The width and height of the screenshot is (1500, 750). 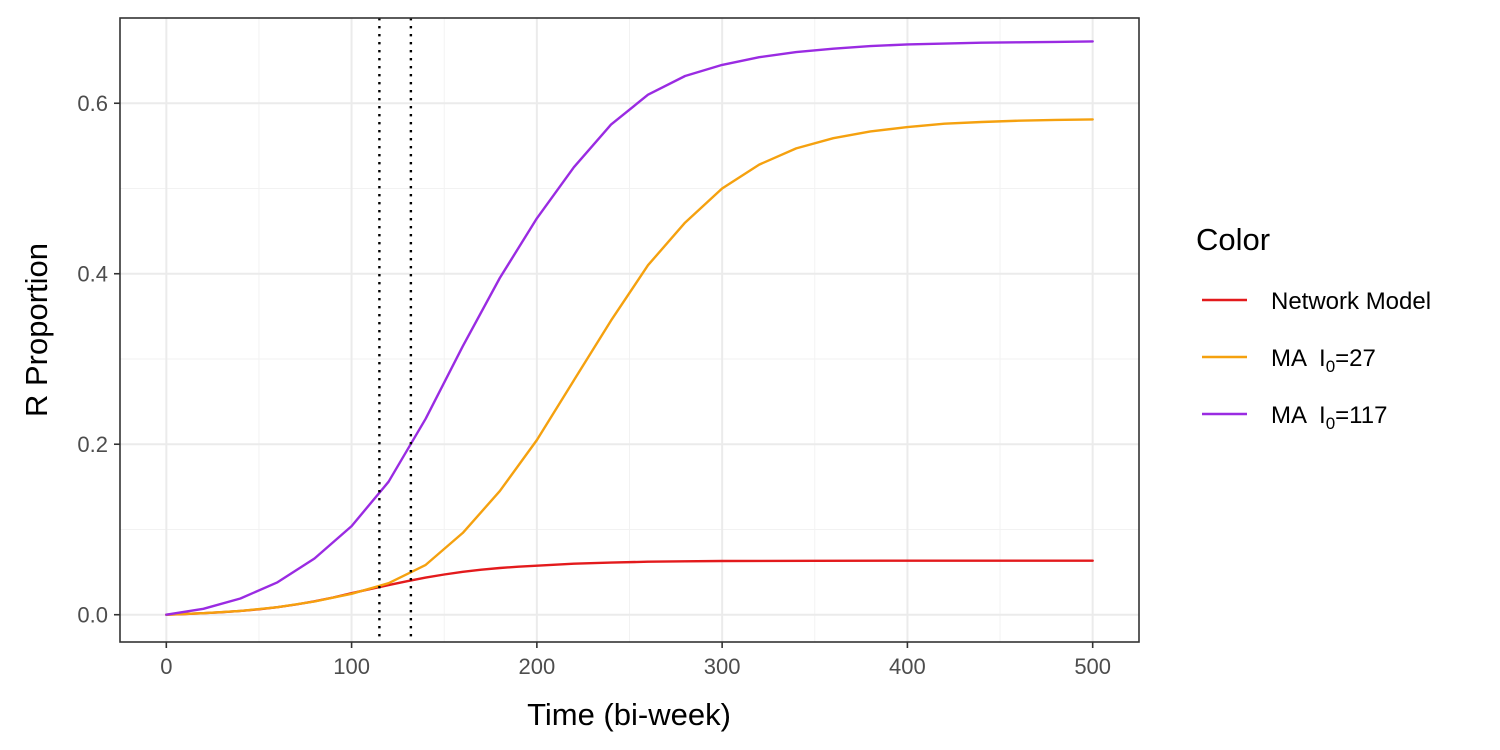 I want to click on x-tick-label: 100, so click(x=351, y=666).